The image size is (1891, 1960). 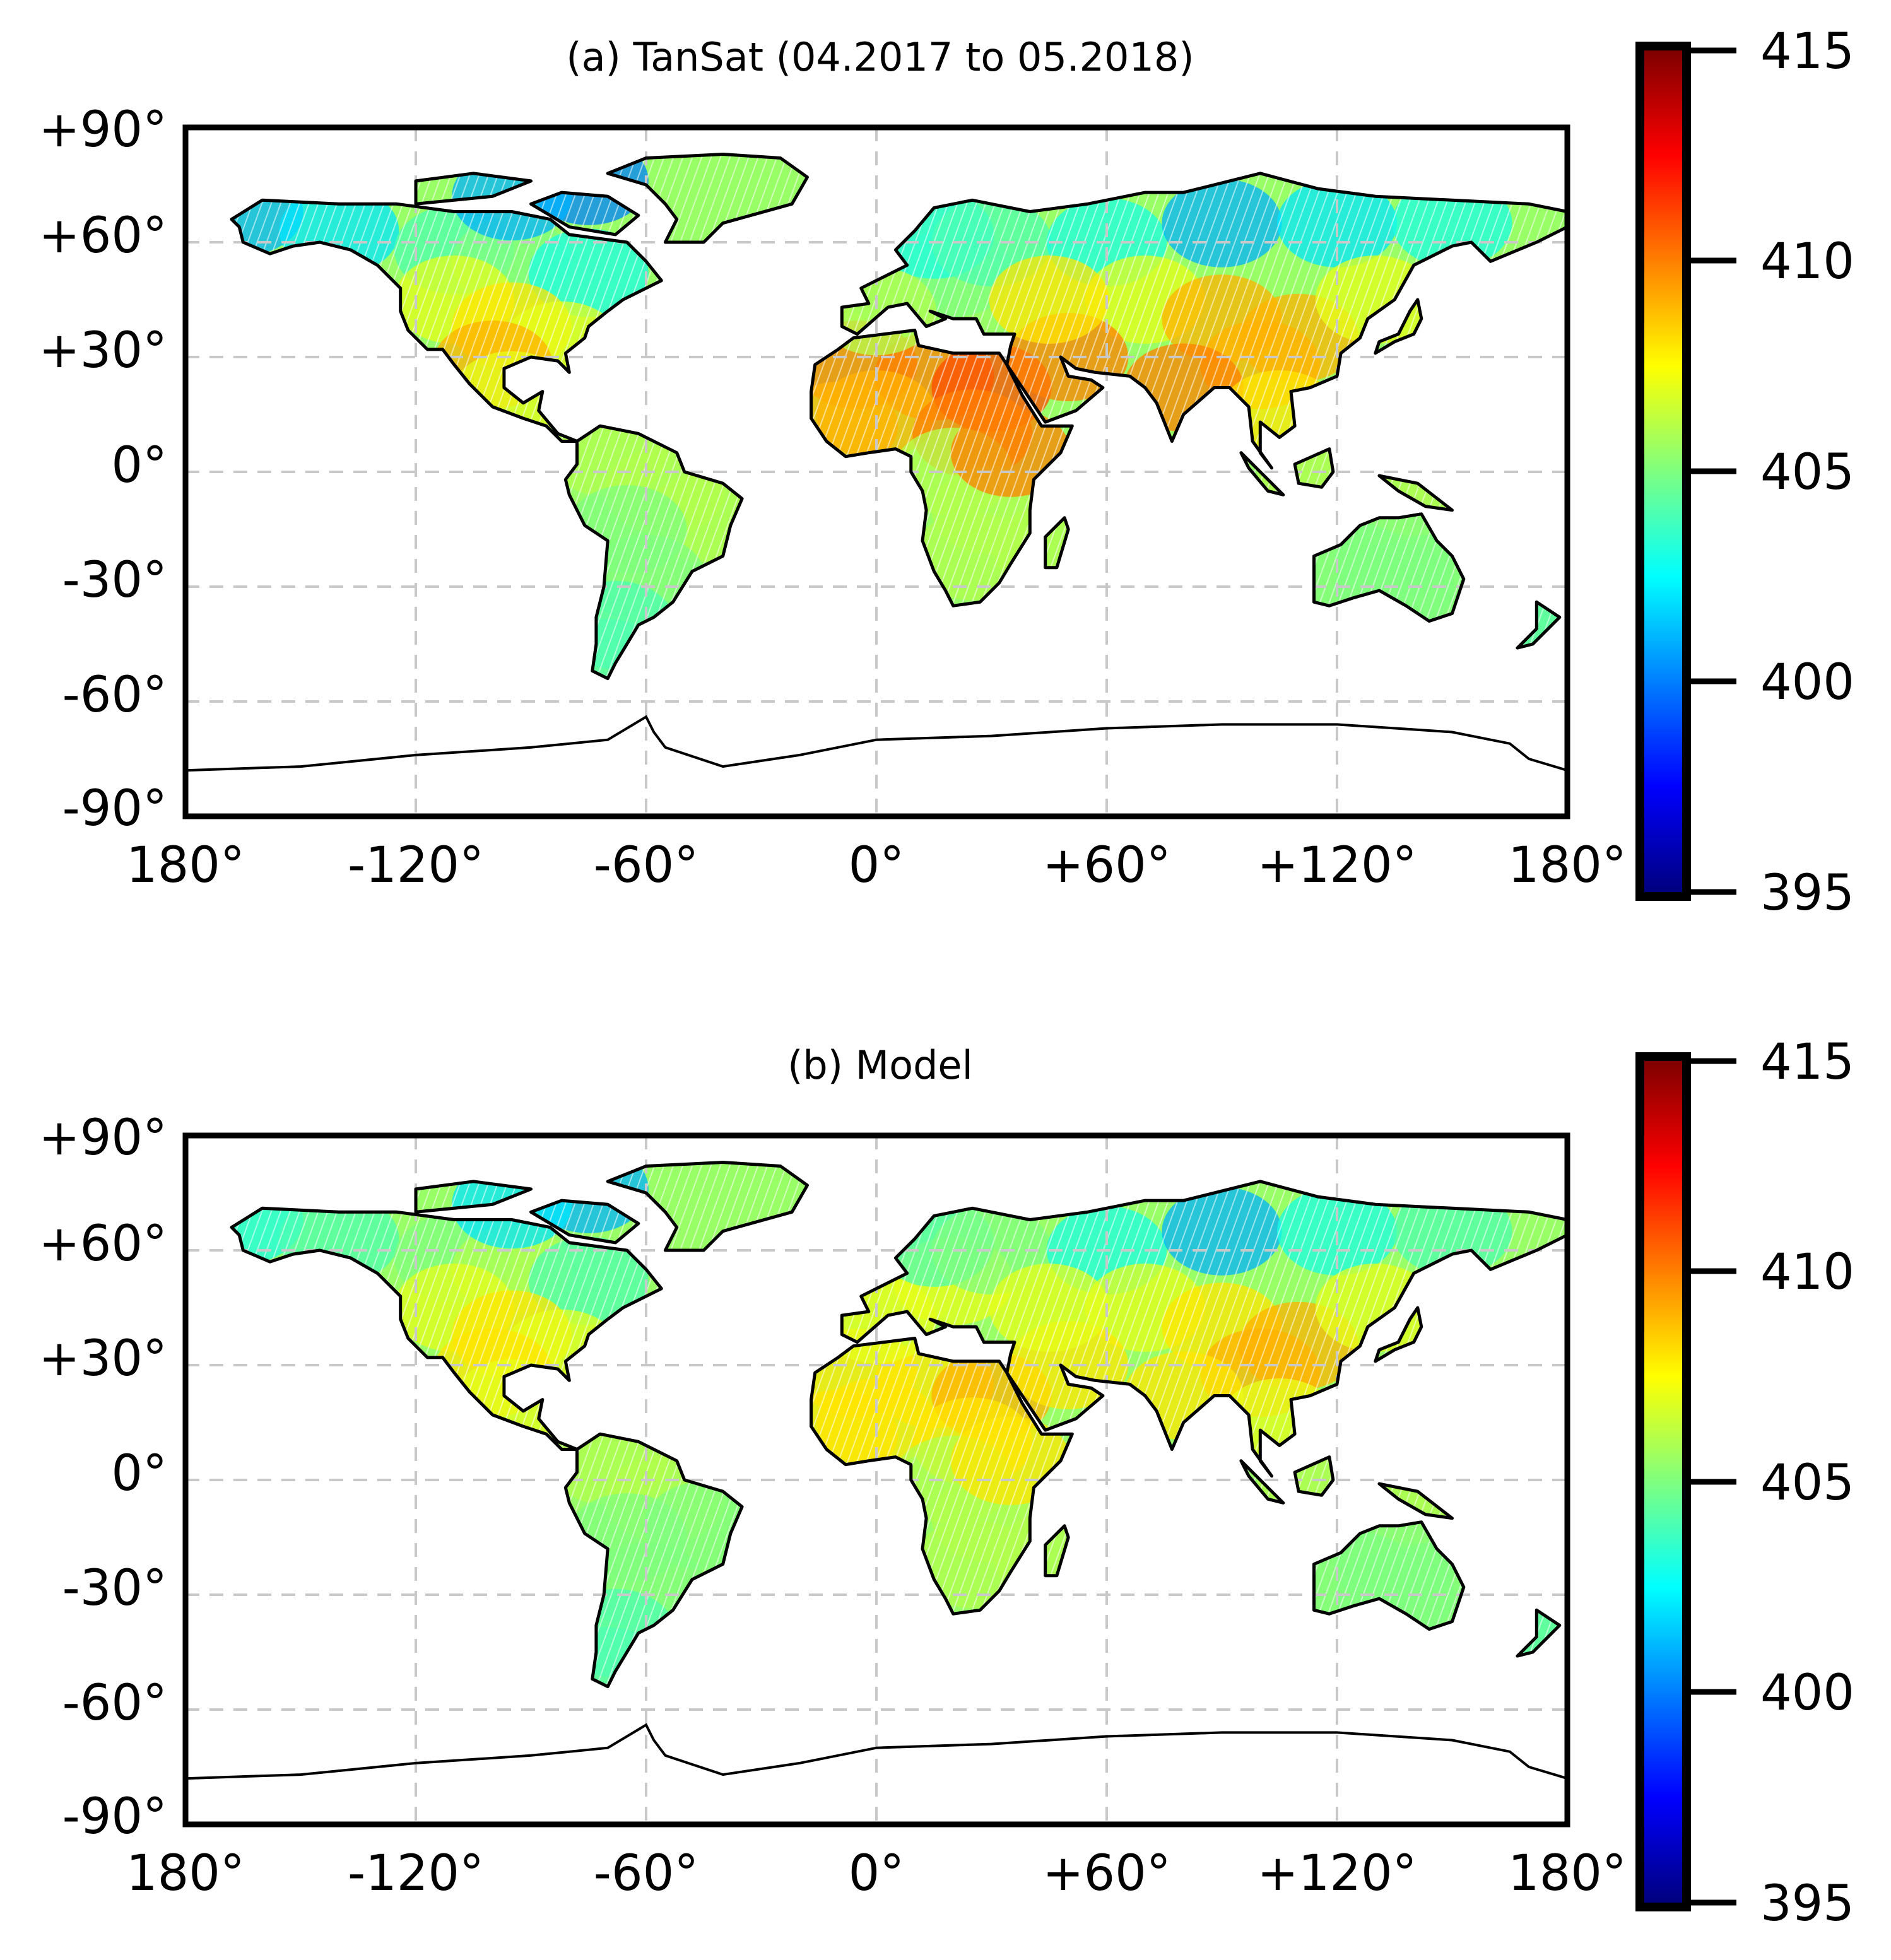 I want to click on panel-b-colorbar: 415 410 405 400 395, so click(x=1744, y=1483).